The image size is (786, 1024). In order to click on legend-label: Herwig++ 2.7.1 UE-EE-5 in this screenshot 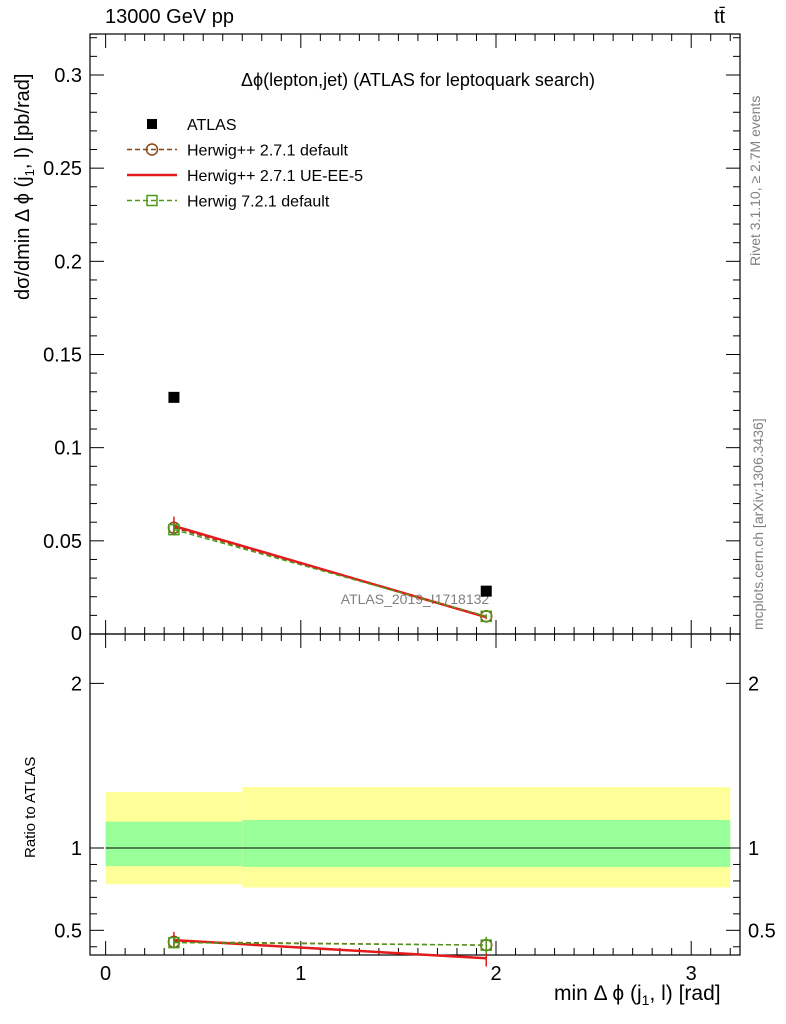, I will do `click(275, 176)`.